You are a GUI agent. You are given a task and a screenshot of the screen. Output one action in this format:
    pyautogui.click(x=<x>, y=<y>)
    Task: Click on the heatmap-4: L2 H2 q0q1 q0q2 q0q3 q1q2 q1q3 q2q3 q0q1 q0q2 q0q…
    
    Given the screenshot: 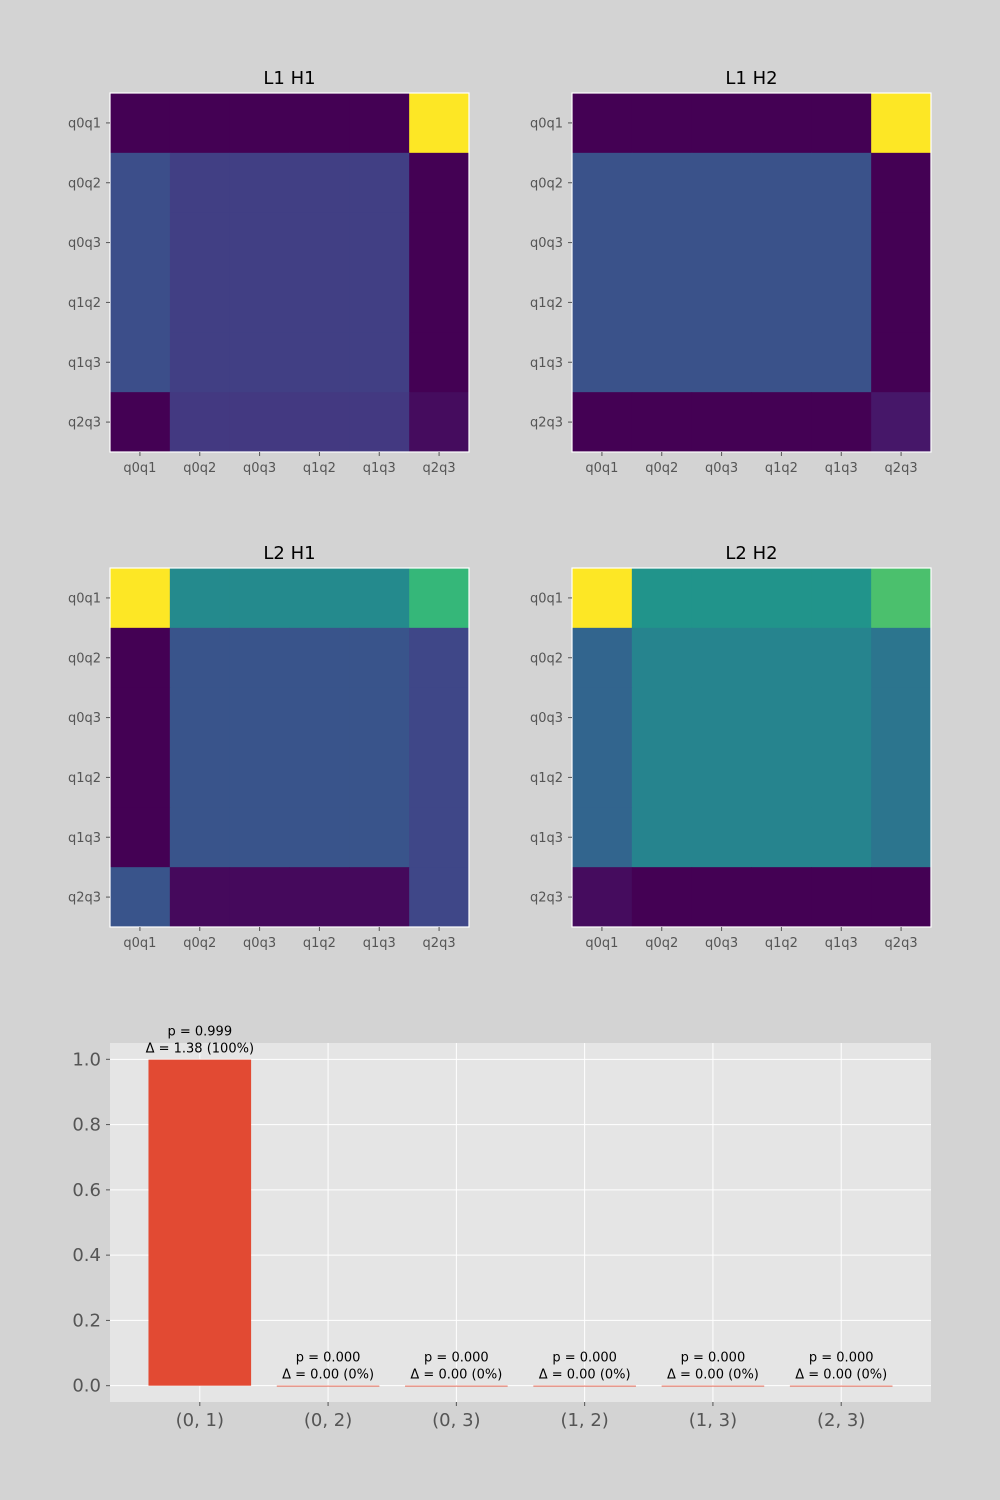 What is the action you would take?
    pyautogui.click(x=731, y=747)
    